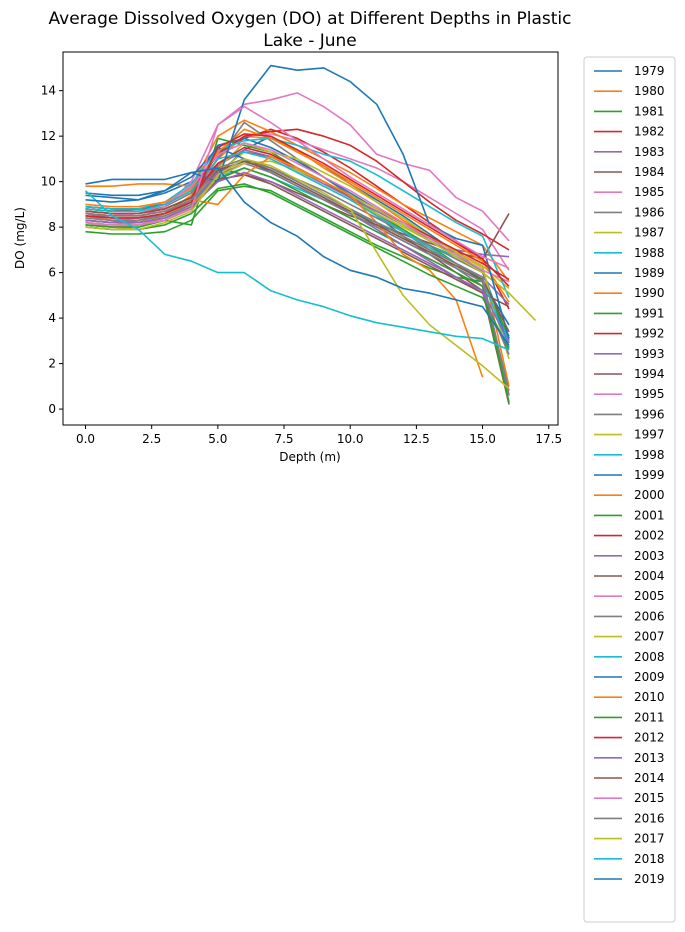  I want to click on legend-label-1992: 1992, so click(649, 334).